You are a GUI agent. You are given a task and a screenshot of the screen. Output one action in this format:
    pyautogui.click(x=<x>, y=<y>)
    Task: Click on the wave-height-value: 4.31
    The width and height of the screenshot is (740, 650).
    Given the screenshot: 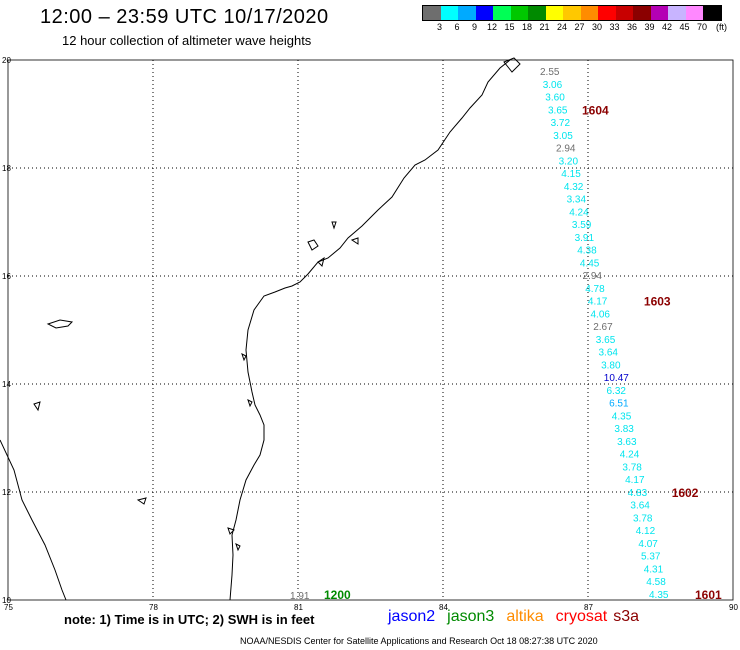 What is the action you would take?
    pyautogui.click(x=654, y=570)
    